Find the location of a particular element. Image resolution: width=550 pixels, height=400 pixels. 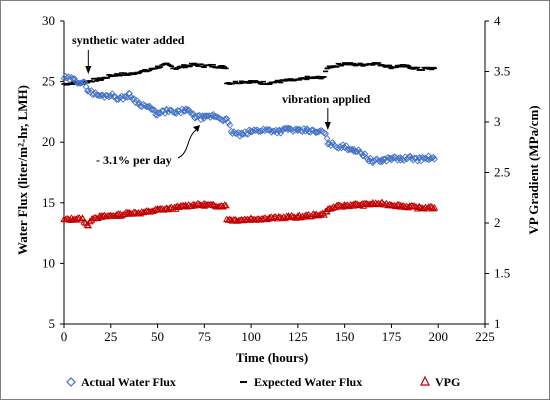

y-right-tick-label: 3 is located at coordinates (497, 121).